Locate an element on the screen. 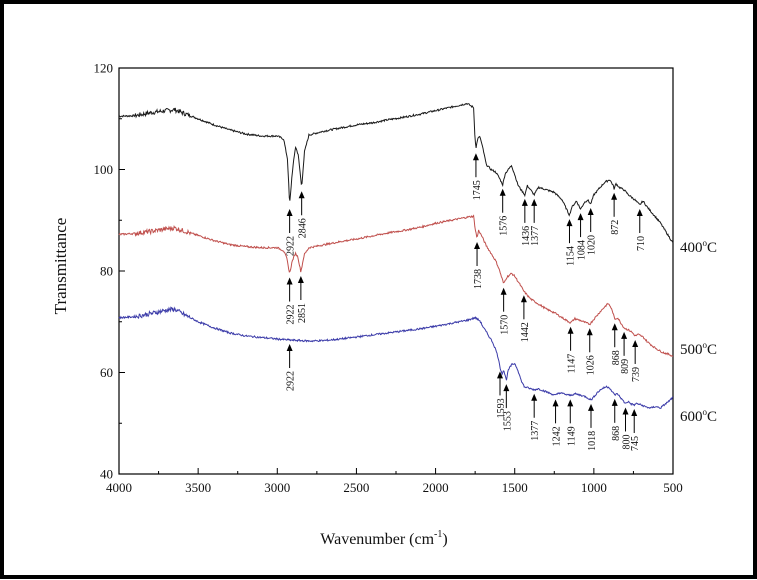 The image size is (757, 580). series-label: 500oC is located at coordinates (698, 349).